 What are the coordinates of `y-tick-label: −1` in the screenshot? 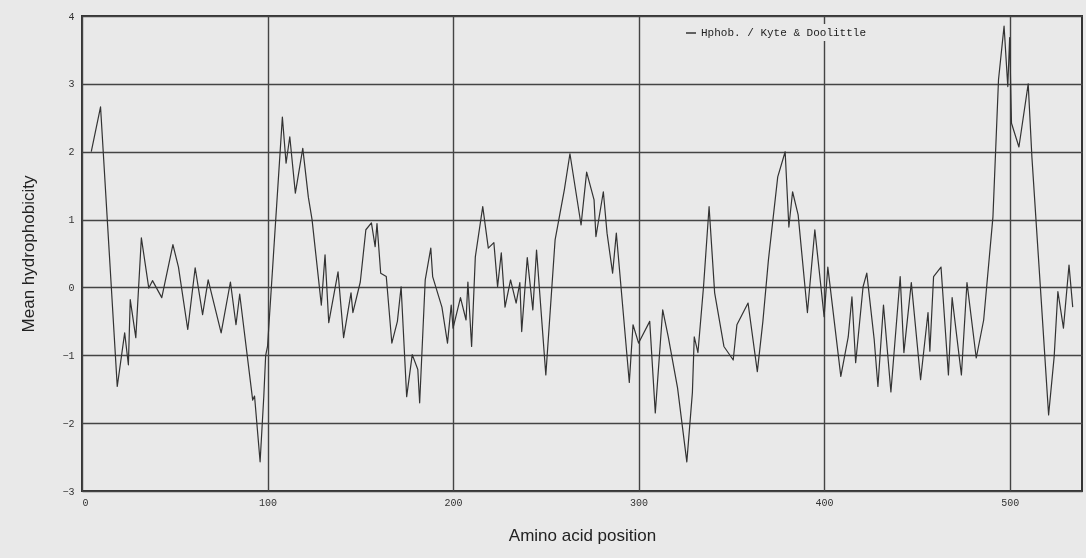 It's located at (68, 356).